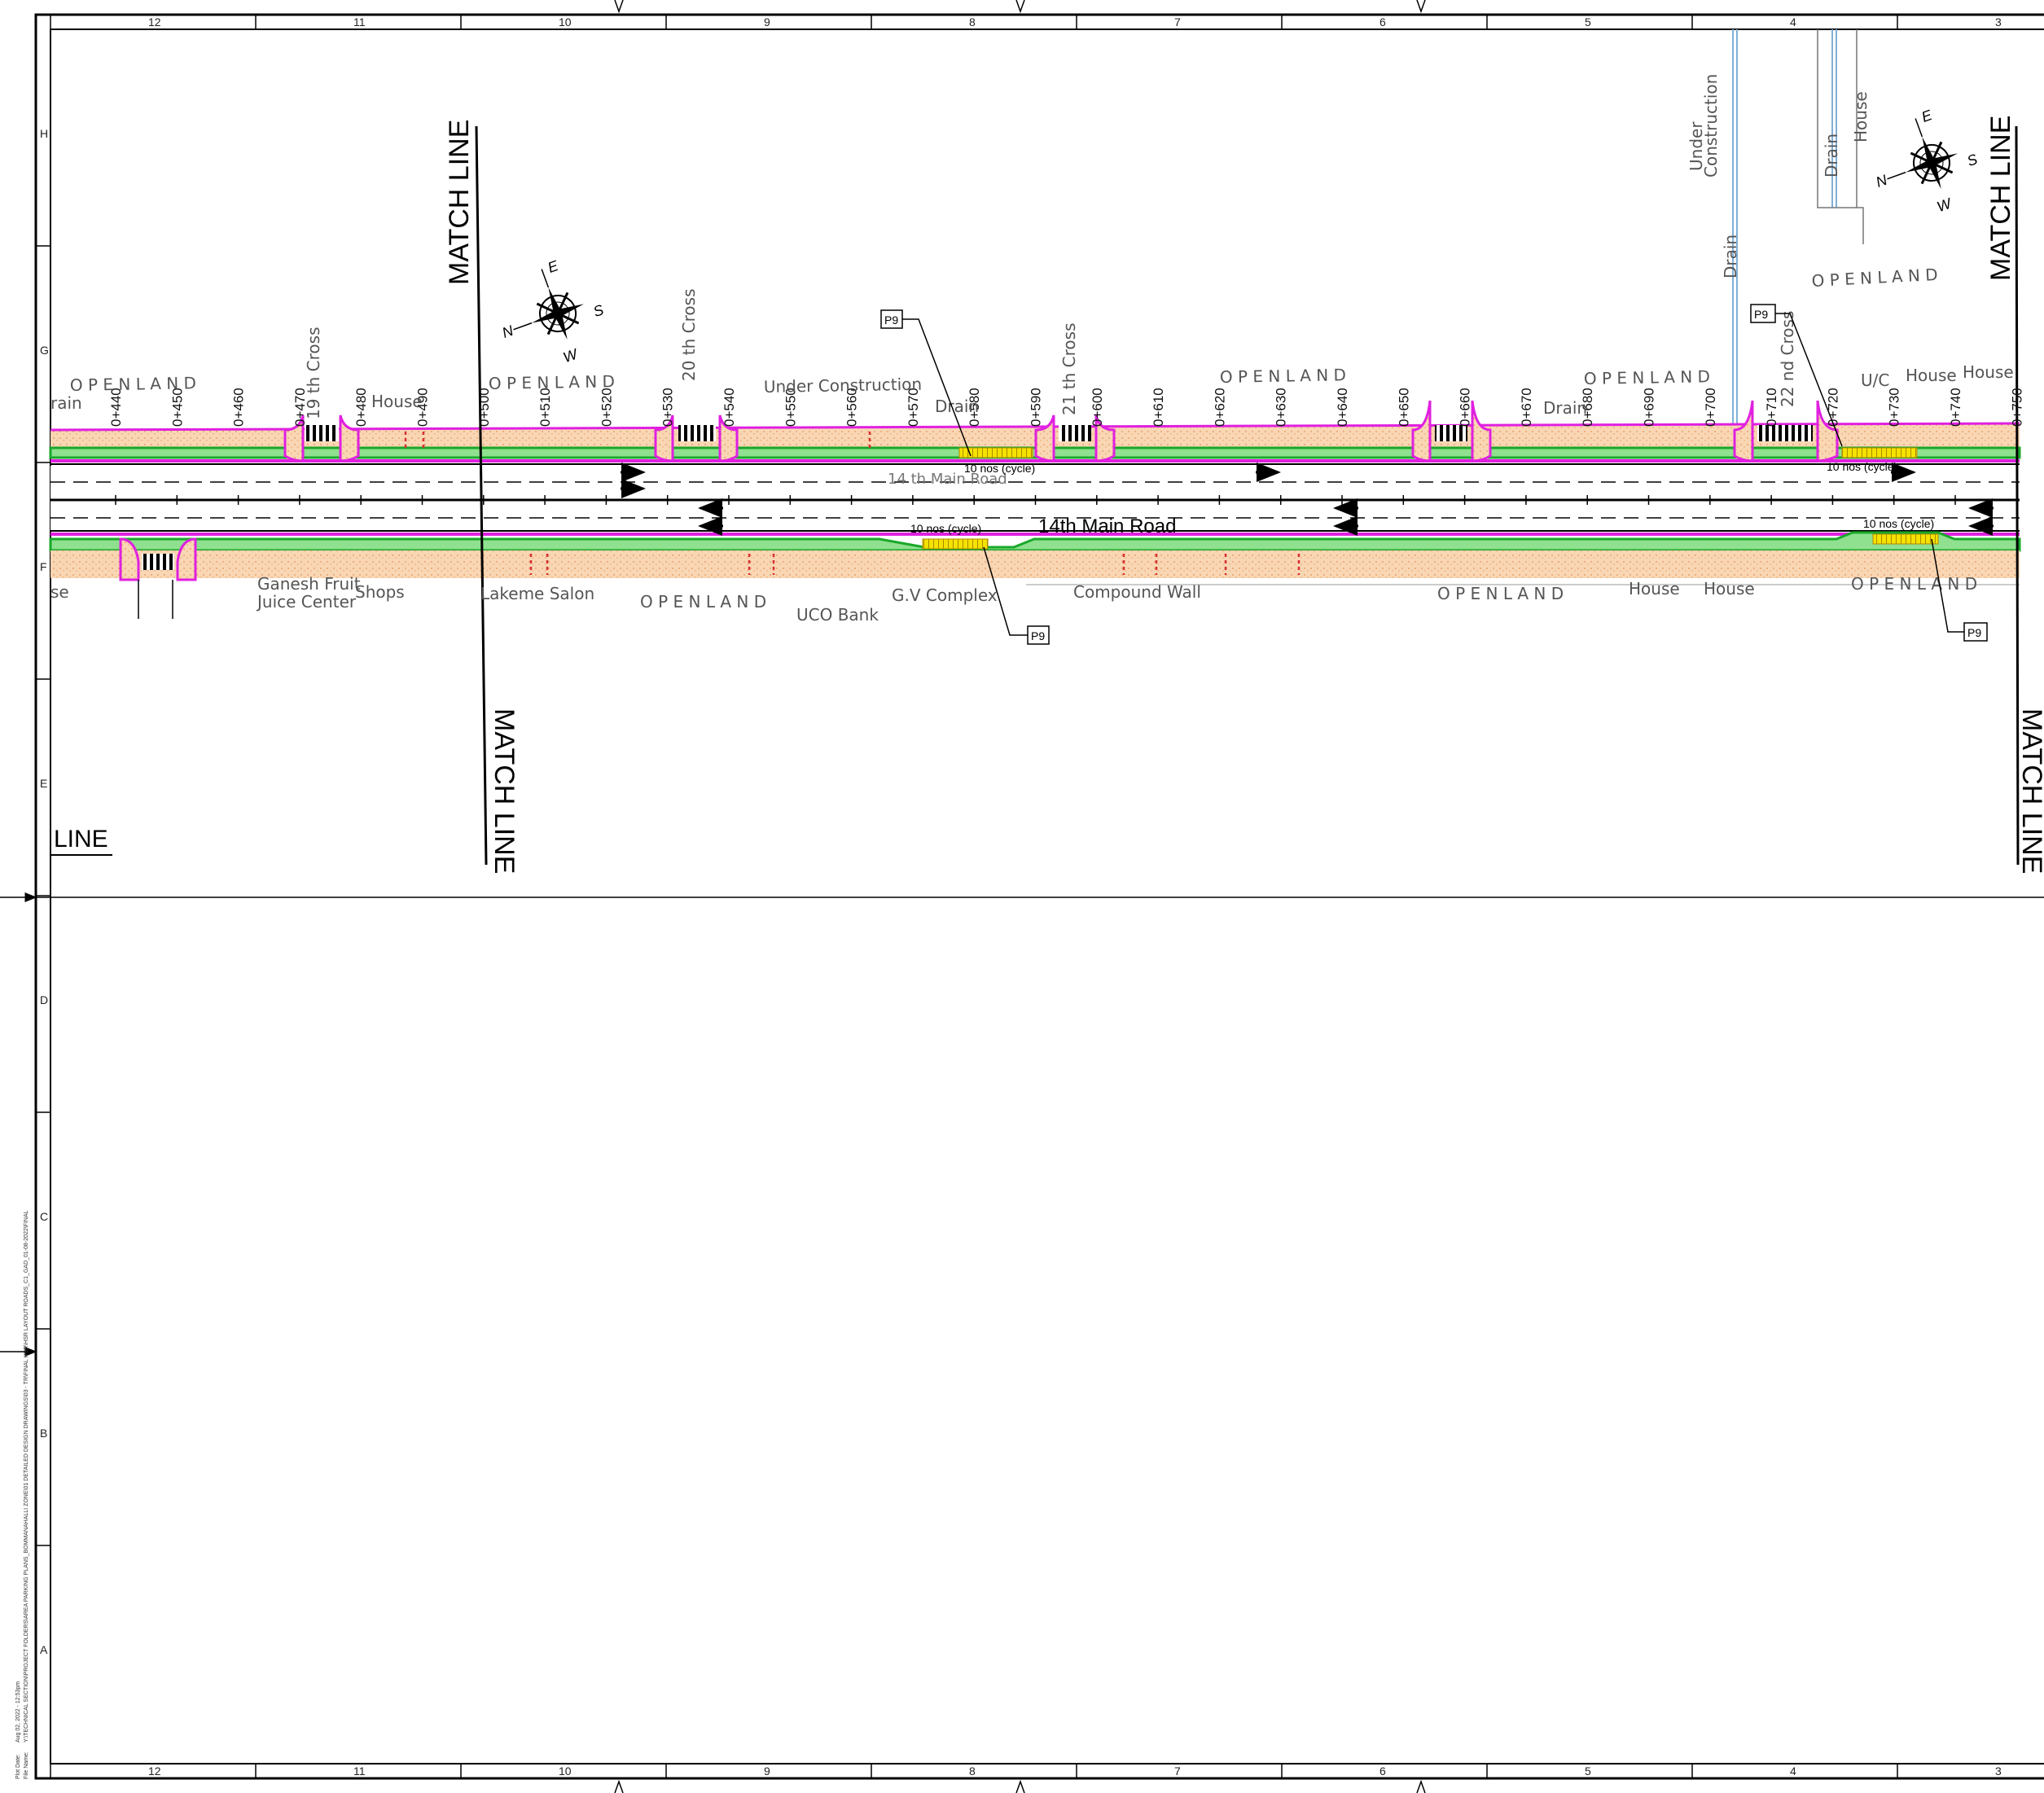  What do you see at coordinates (972, 1772) in the screenshot?
I see `grid-column-label: 8` at bounding box center [972, 1772].